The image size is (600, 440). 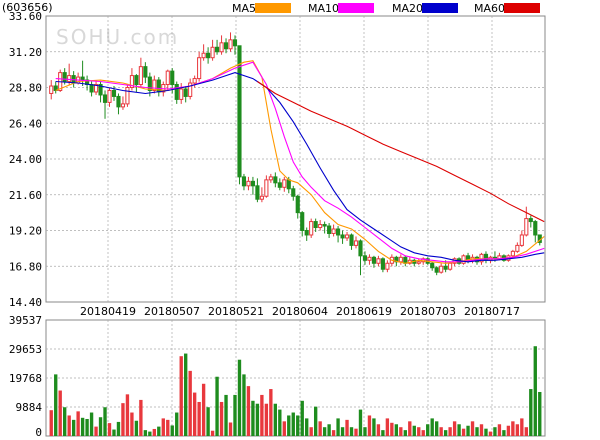 I want to click on price-tick-label: 24.00, so click(x=25, y=159).